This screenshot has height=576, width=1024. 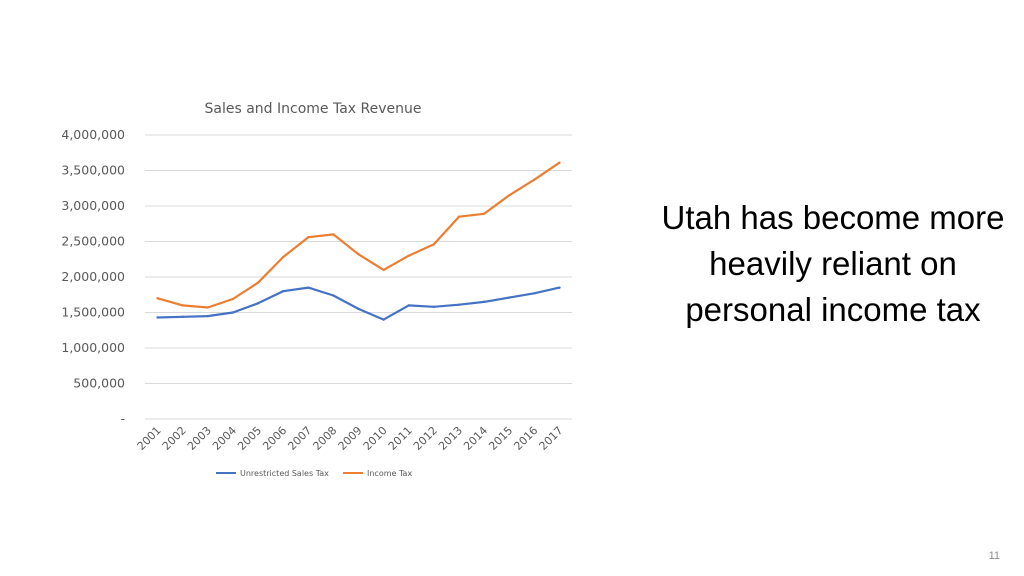 I want to click on legend-label: Income Tax, so click(x=389, y=473).